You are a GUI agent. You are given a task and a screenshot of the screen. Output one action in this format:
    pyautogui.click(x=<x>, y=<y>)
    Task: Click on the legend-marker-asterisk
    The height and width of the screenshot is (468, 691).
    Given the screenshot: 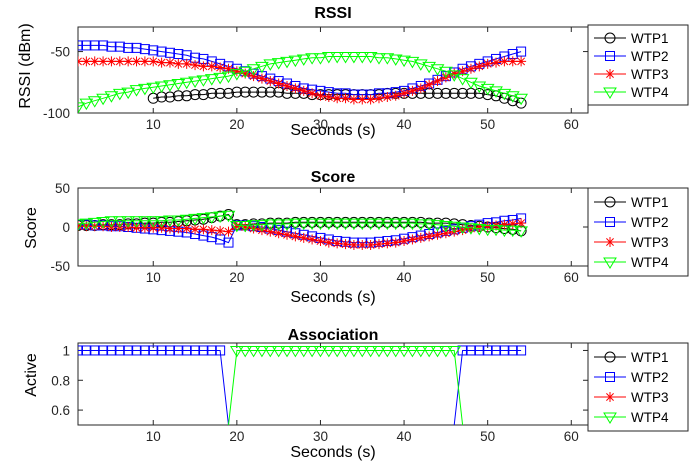 What is the action you would take?
    pyautogui.click(x=610, y=242)
    